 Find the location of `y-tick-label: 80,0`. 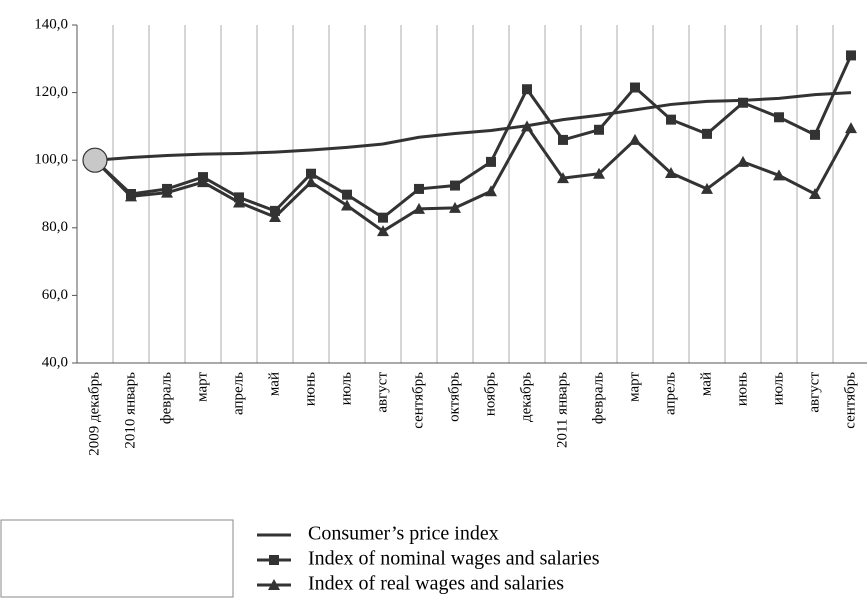

y-tick-label: 80,0 is located at coordinates (55, 227).